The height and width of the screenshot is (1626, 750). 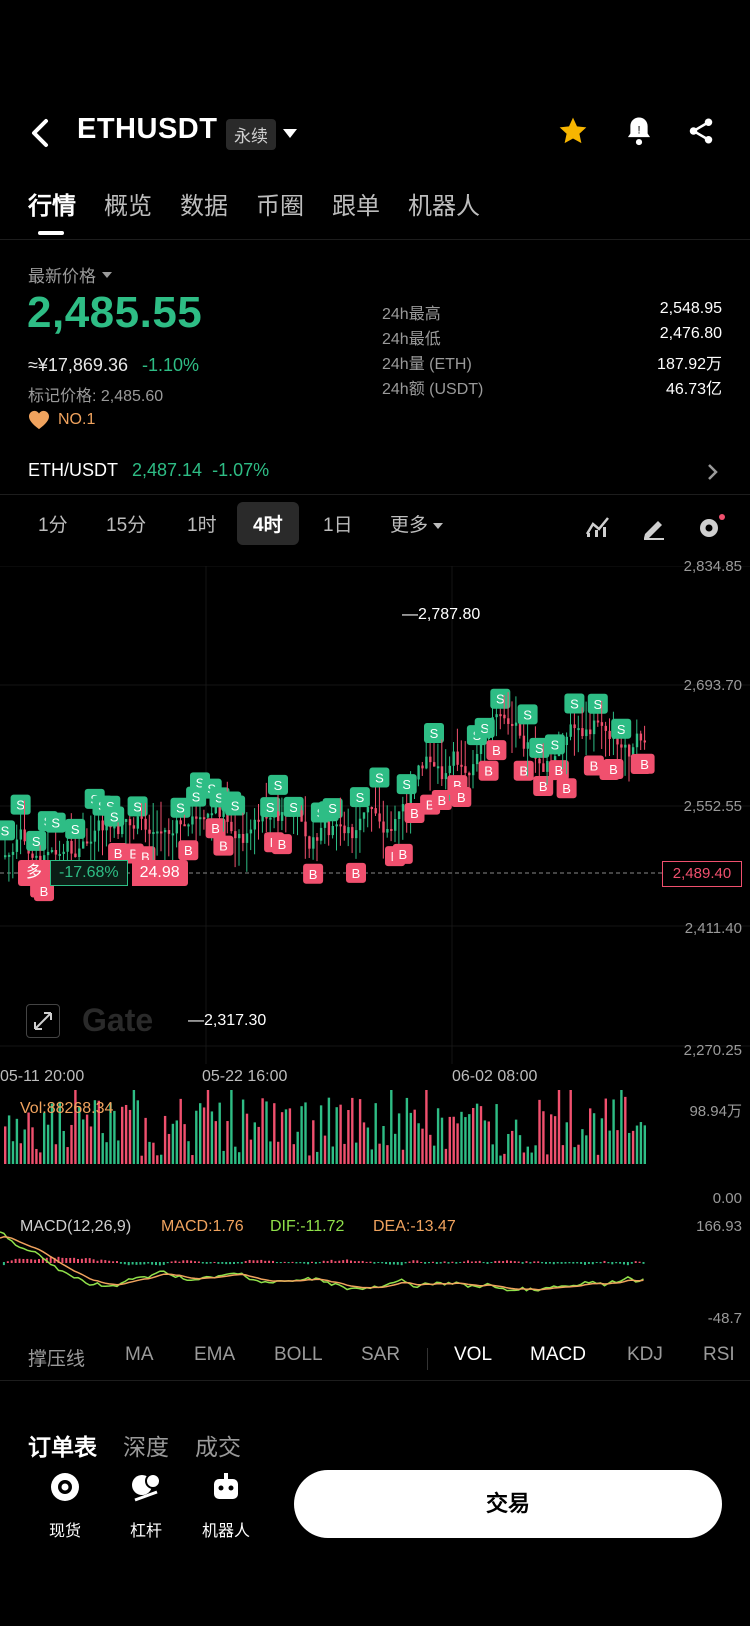 What do you see at coordinates (427, 1359) in the screenshot?
I see `indicator-divider` at bounding box center [427, 1359].